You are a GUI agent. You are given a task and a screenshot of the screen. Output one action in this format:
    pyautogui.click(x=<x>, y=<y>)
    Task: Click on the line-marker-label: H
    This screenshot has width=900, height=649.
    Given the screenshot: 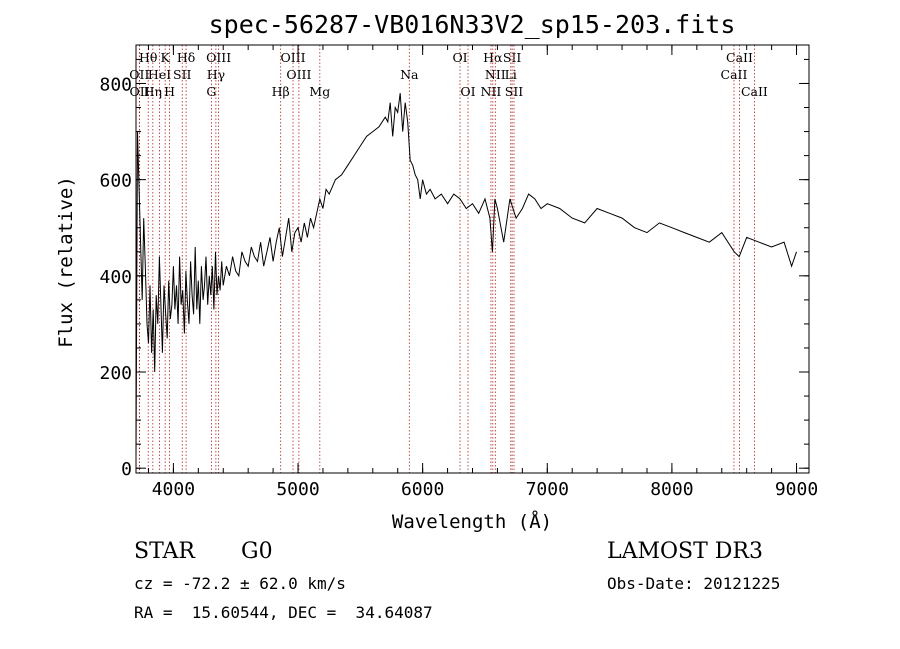 What is the action you would take?
    pyautogui.click(x=169, y=91)
    